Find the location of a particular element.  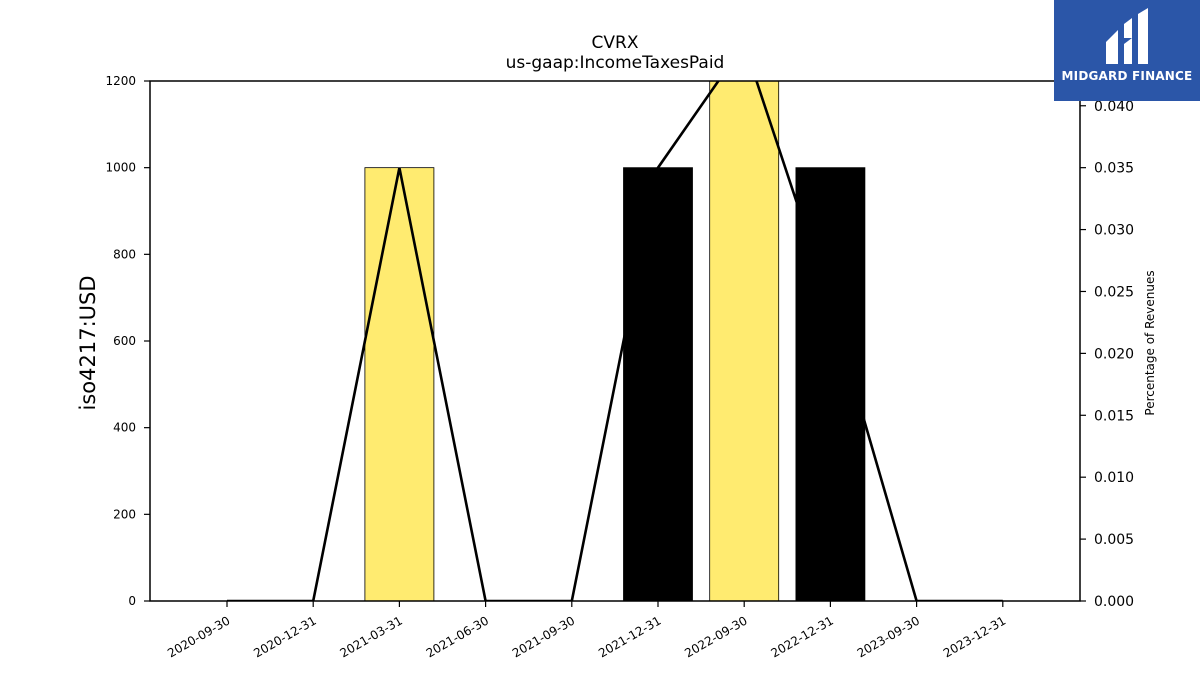

y-tick-label: 400 is located at coordinates (124, 428).